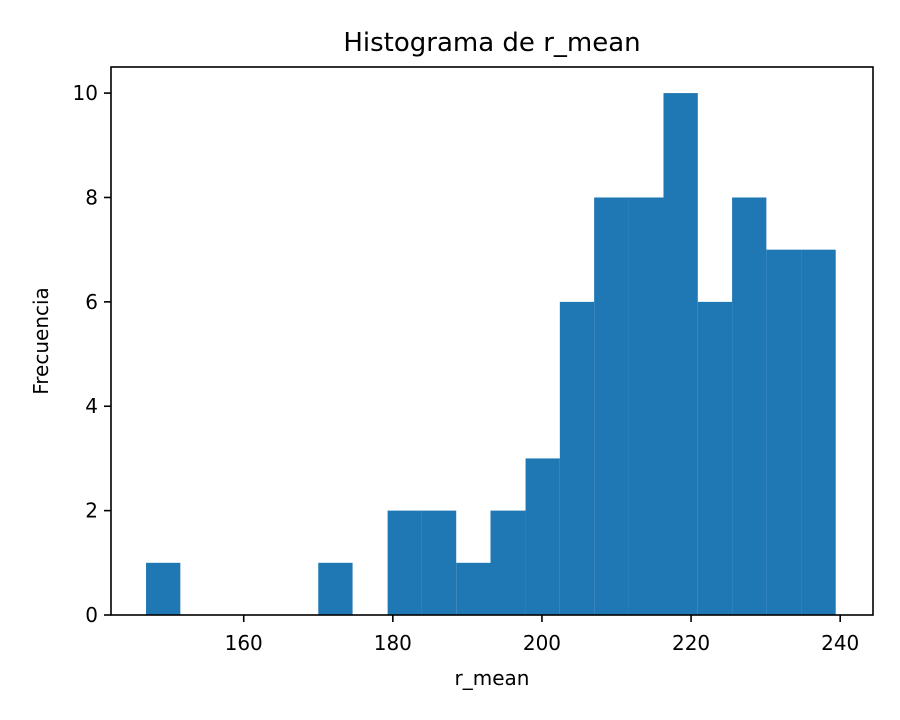  What do you see at coordinates (91, 511) in the screenshot?
I see `y-tick-label: 2` at bounding box center [91, 511].